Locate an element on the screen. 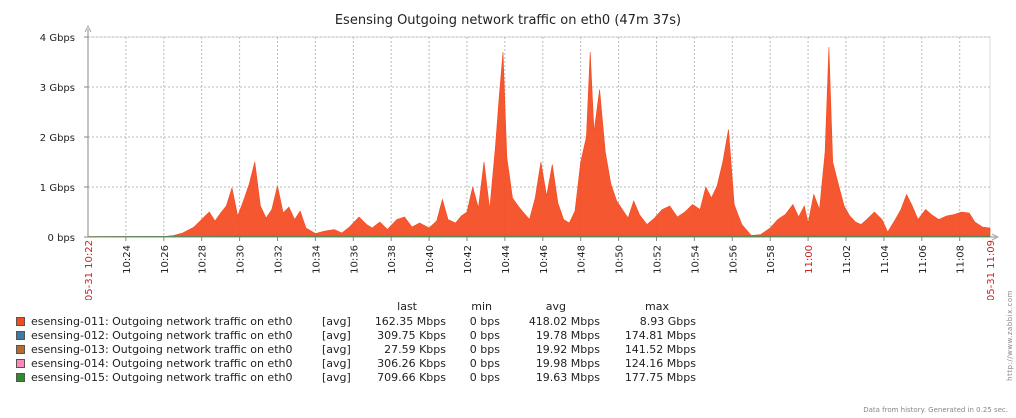 This screenshot has height=418, width=1016. x-tick-label: 10:44 is located at coordinates (506, 259).